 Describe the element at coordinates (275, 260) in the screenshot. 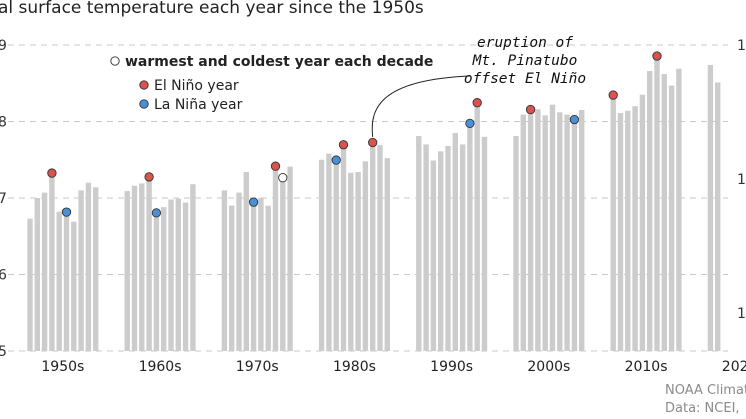

I see `bar-1977` at that location.